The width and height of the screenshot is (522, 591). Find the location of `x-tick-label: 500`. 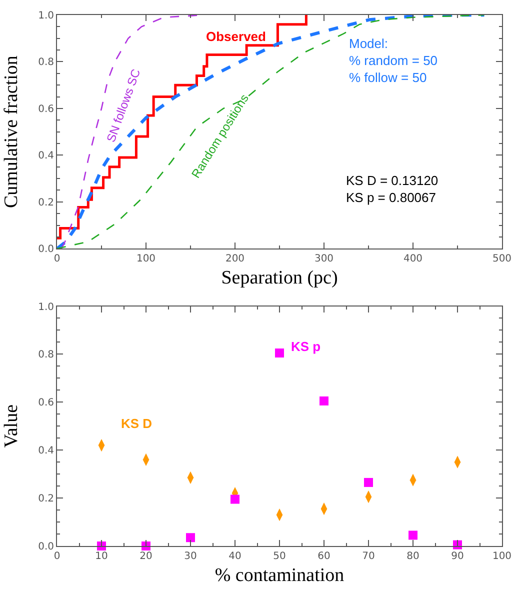

x-tick-label: 500 is located at coordinates (502, 259).